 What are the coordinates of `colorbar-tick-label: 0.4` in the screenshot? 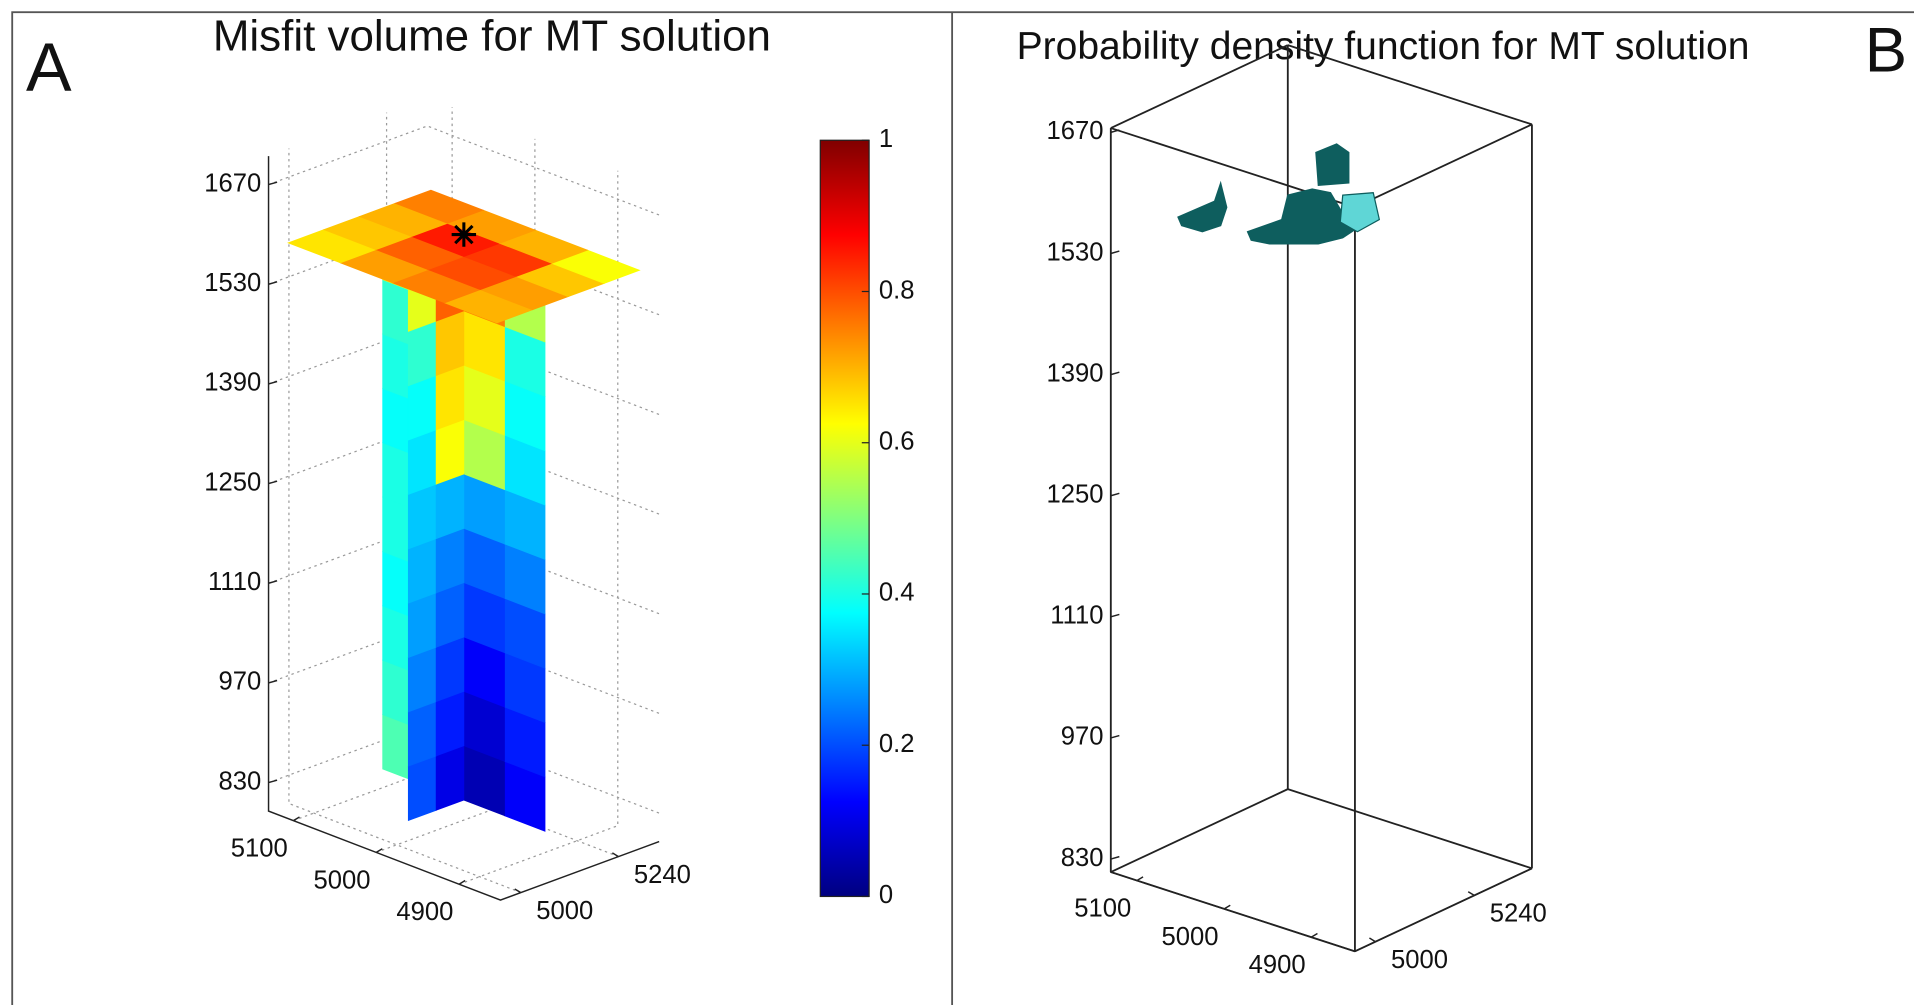 It's located at (897, 593).